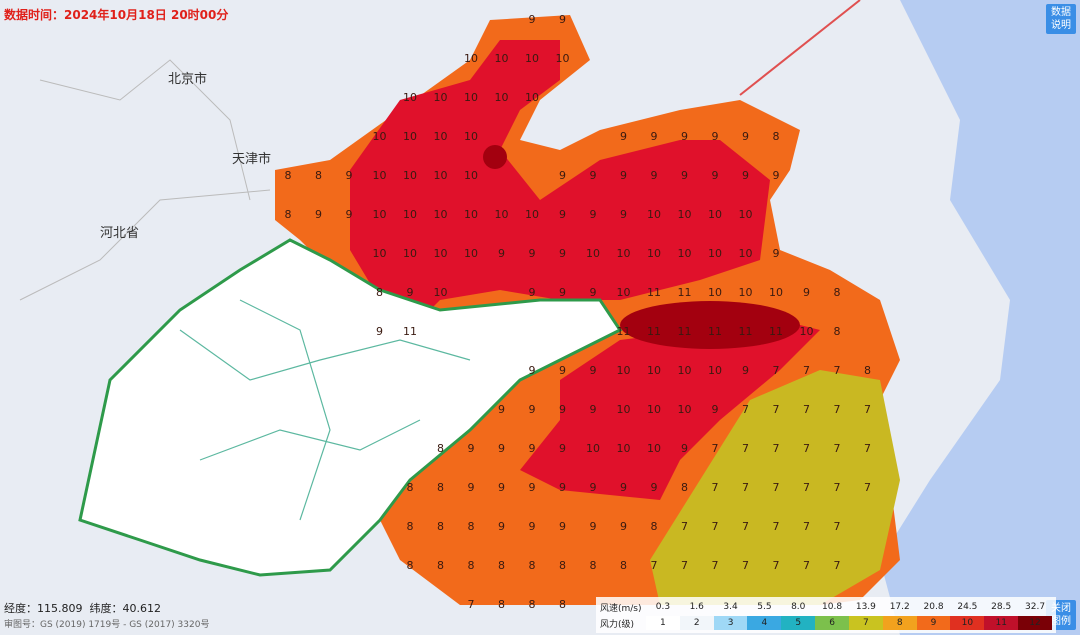 Image resolution: width=1080 pixels, height=635 pixels. What do you see at coordinates (798, 623) in the screenshot?
I see `force-level: 5` at bounding box center [798, 623].